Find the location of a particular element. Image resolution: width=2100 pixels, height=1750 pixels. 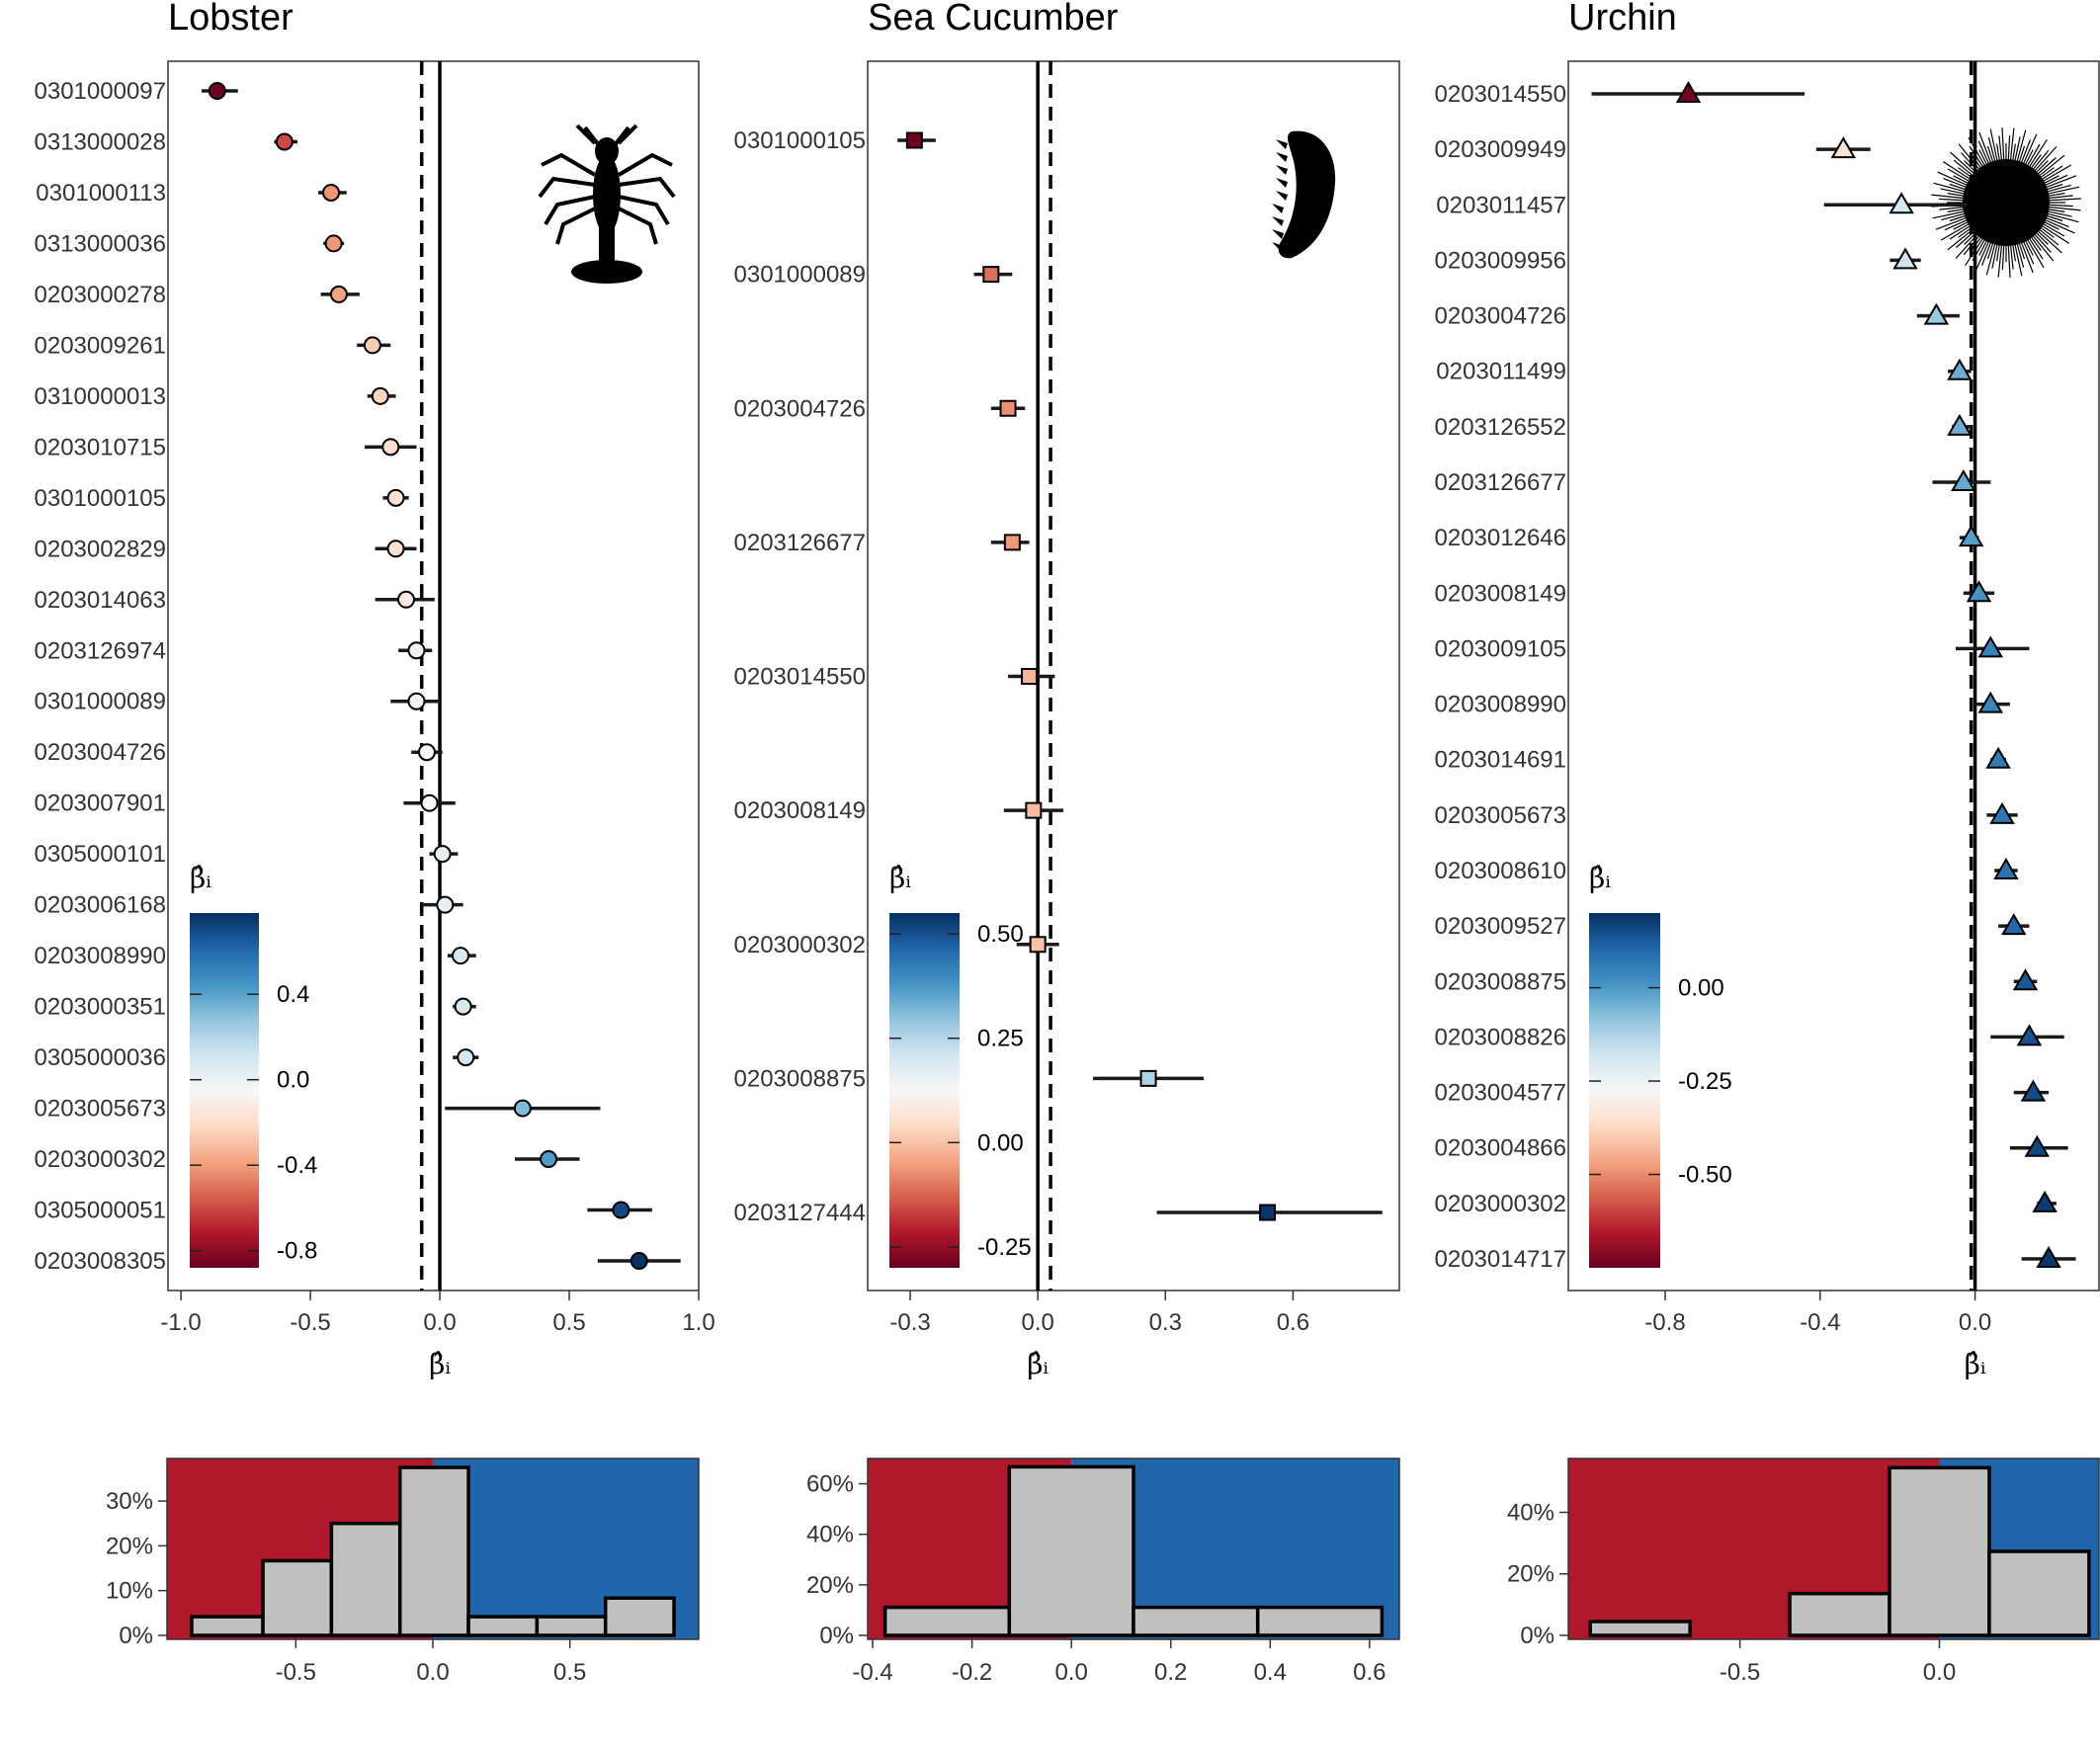

y-tick-label: 0203008826 is located at coordinates (1500, 1037).